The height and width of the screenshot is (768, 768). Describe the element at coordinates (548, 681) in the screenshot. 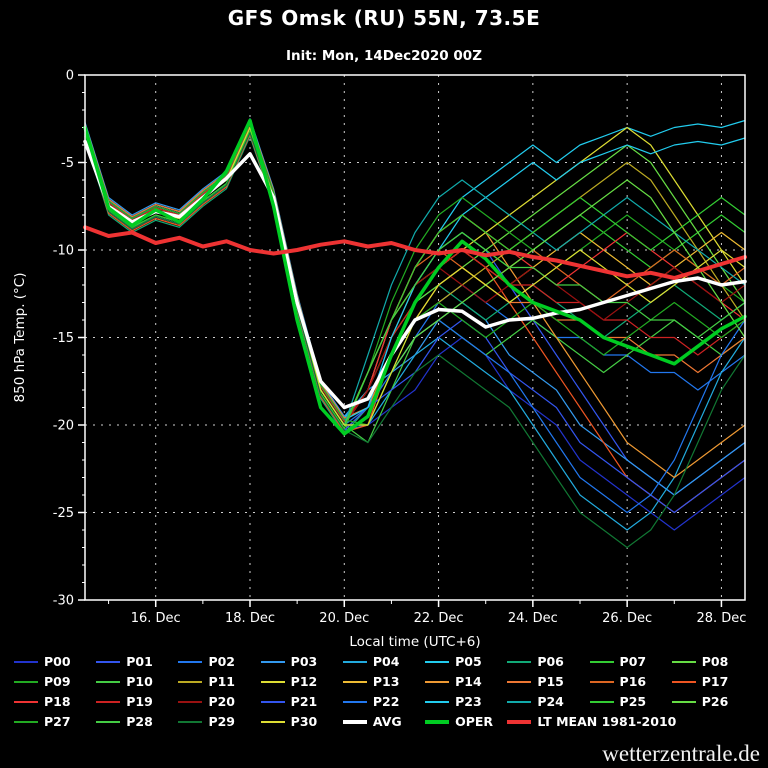

I see `legend-item-P15: P15` at that location.